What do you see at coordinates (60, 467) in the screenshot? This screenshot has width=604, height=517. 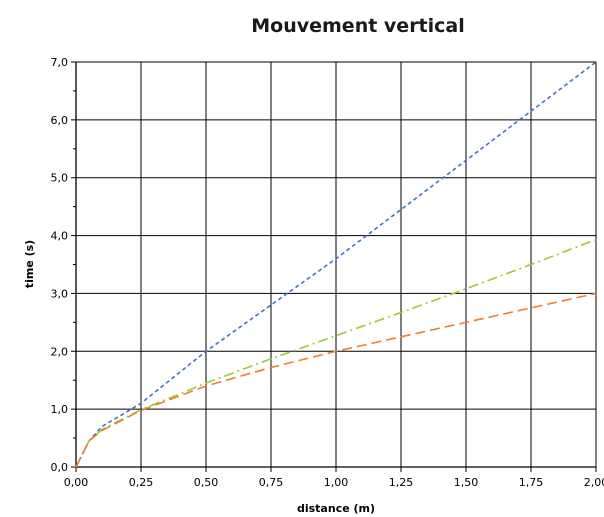 I see `y-tick-label: 0,0` at bounding box center [60, 467].